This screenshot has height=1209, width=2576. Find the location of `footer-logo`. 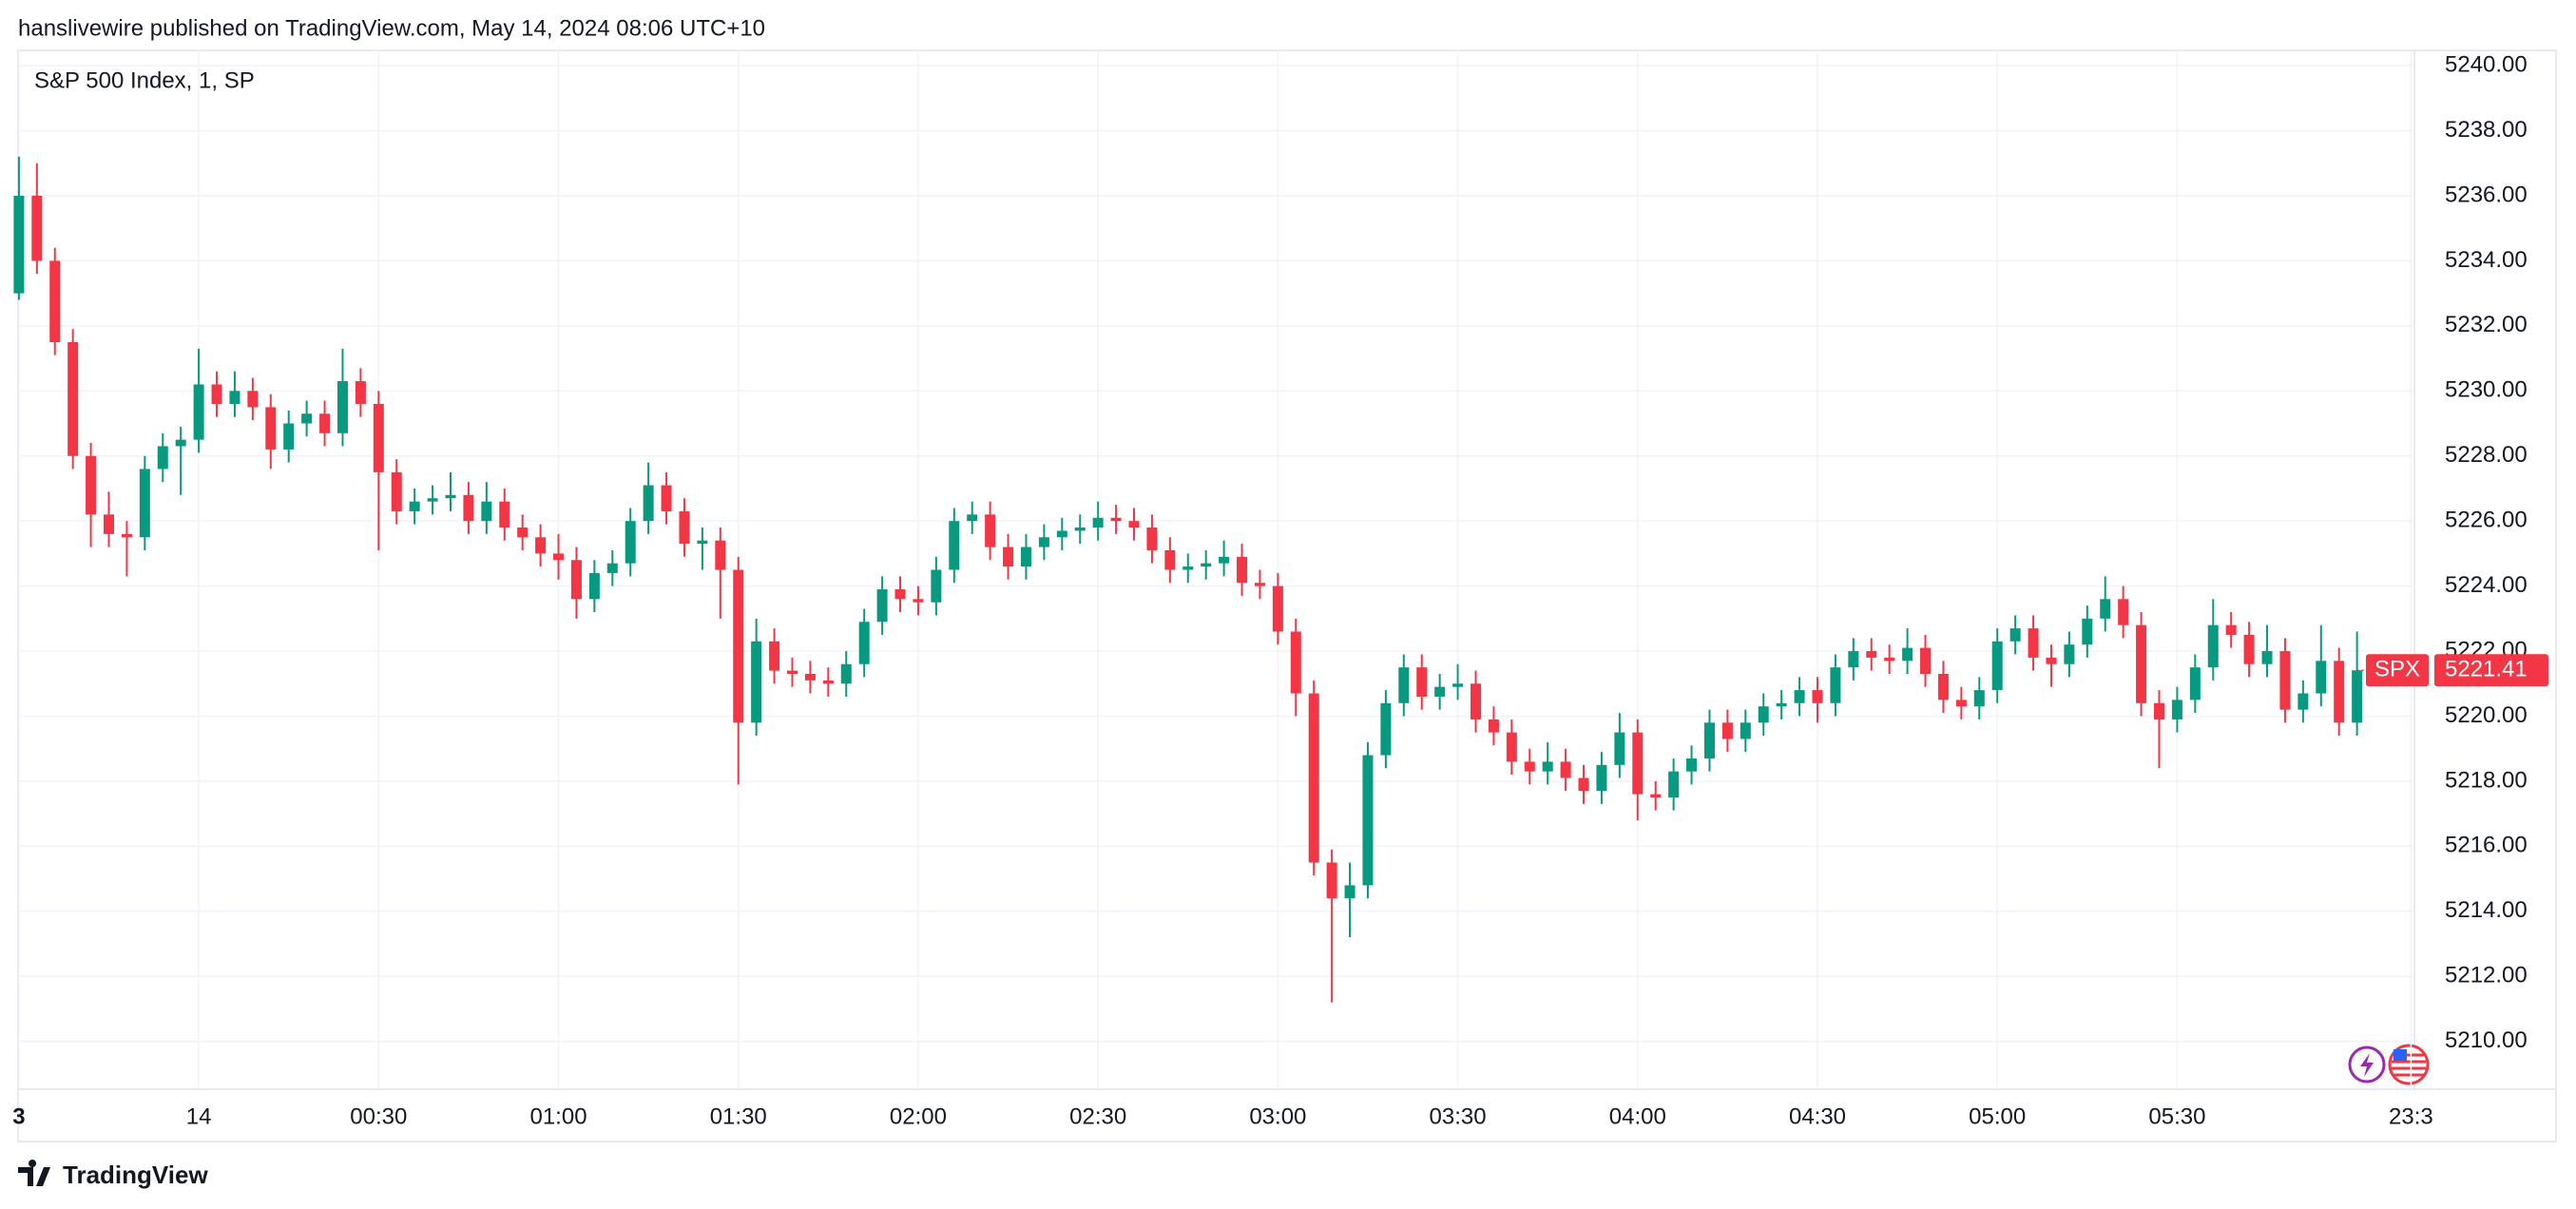

footer-logo is located at coordinates (34, 1173).